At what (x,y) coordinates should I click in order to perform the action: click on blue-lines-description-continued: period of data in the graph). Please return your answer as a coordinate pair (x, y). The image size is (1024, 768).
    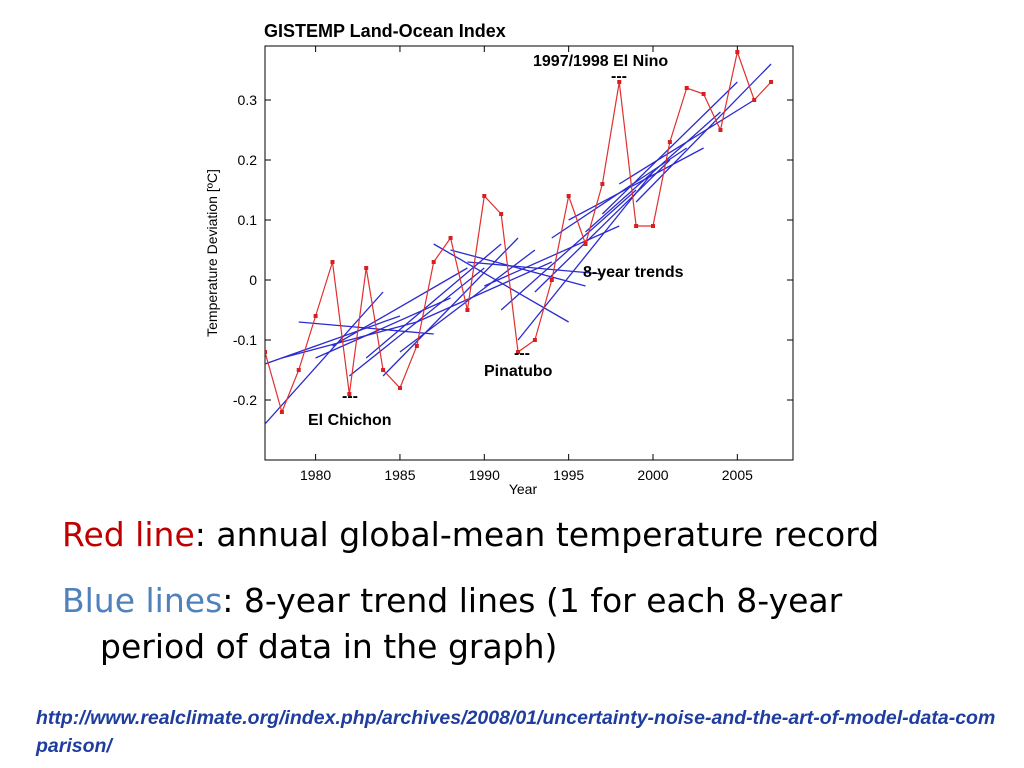
    Looking at the image, I should click on (329, 646).